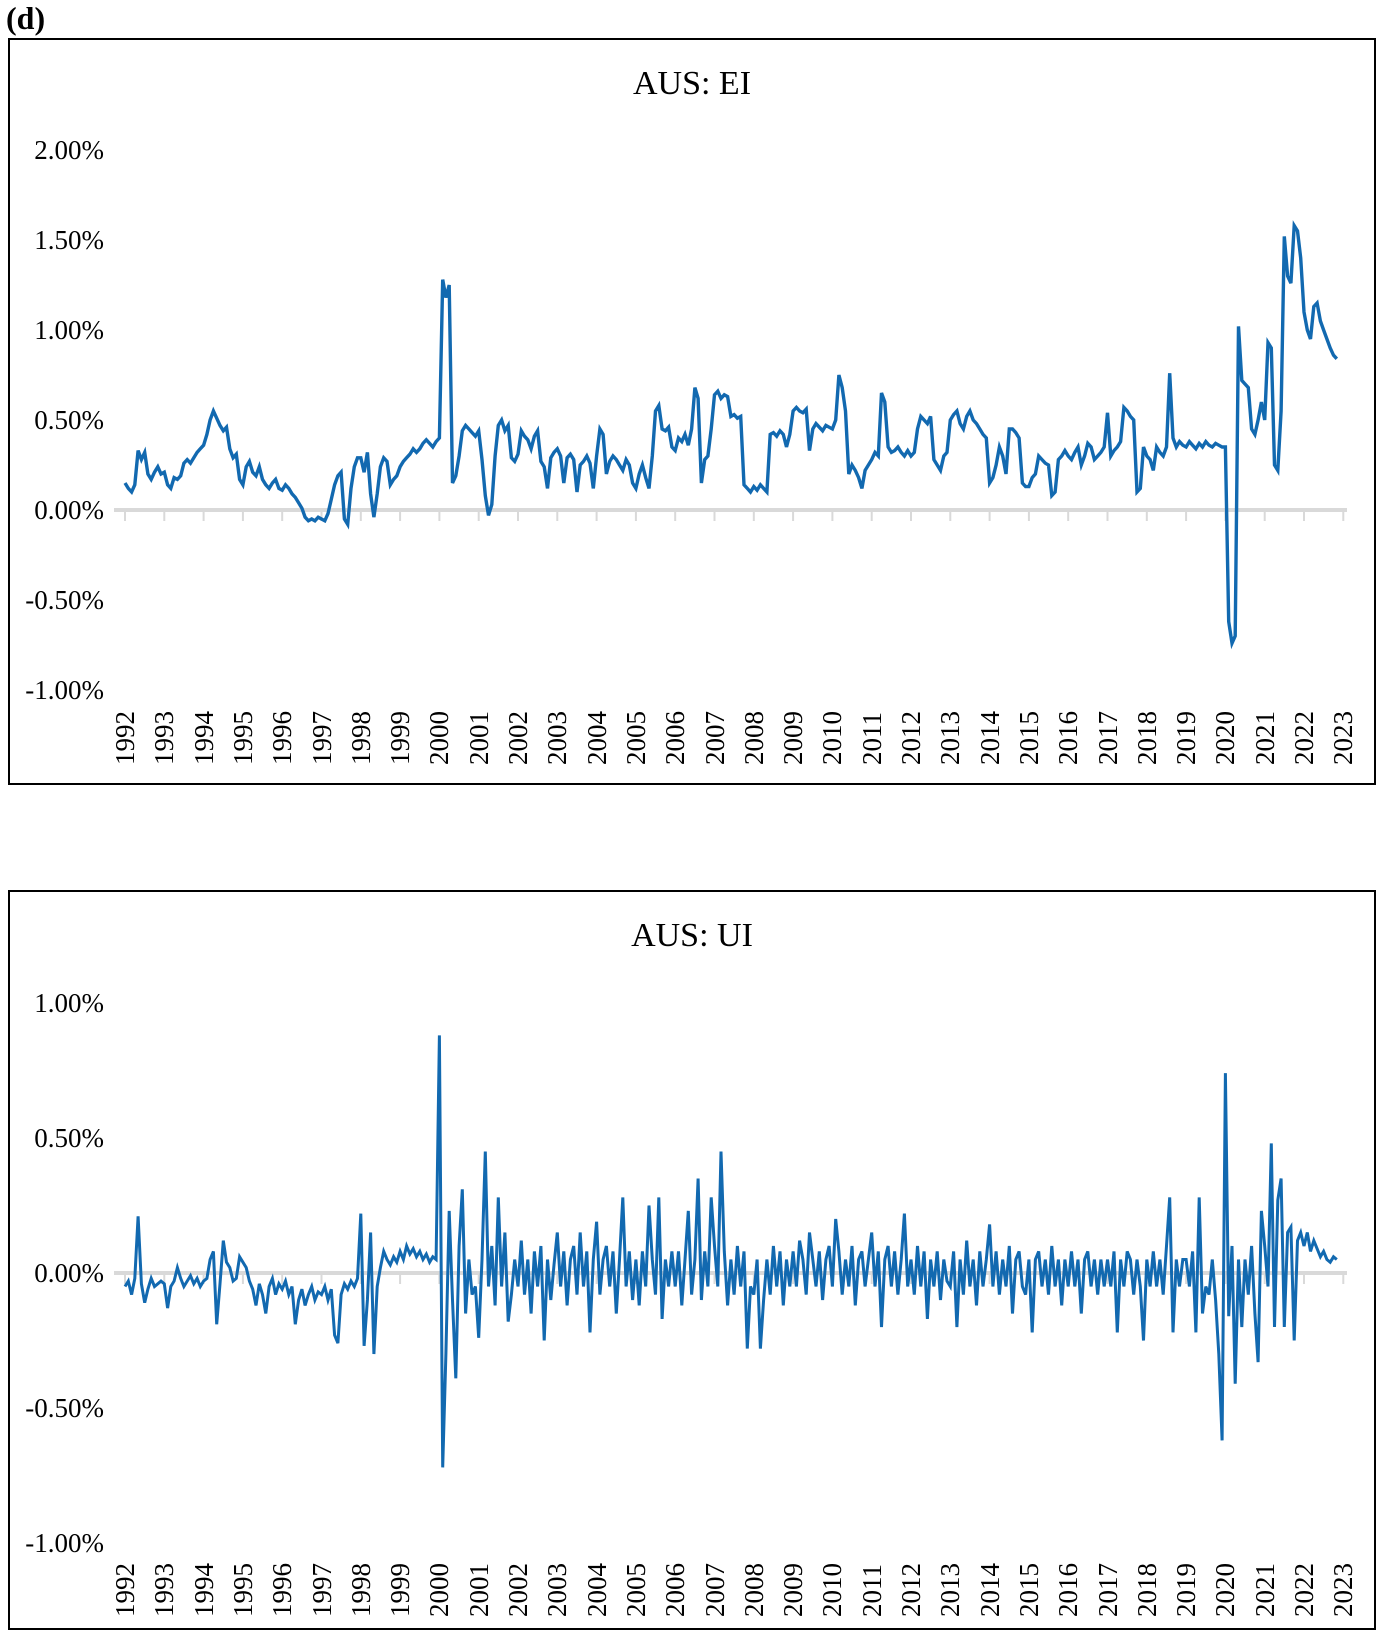  I want to click on figure-label: (d), so click(26, 18).